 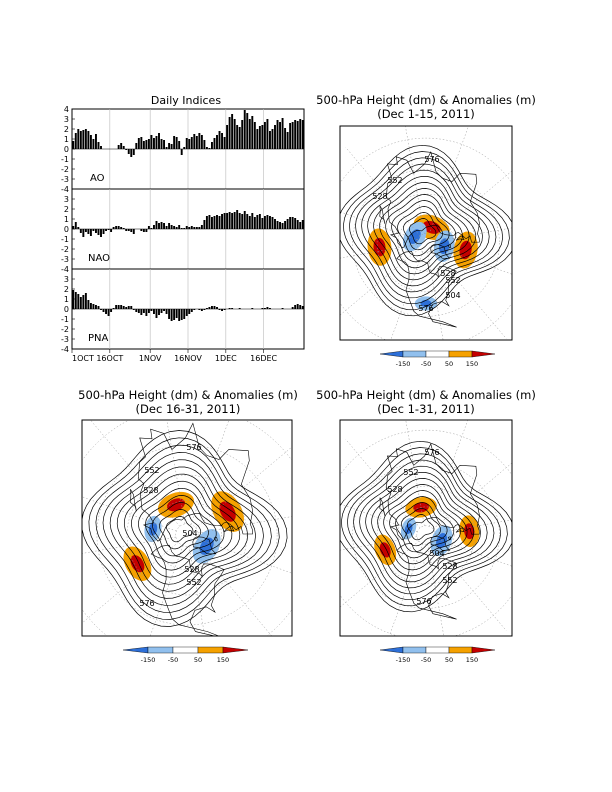 What do you see at coordinates (83, 358) in the screenshot?
I see `xtick-label: 1OCT` at bounding box center [83, 358].